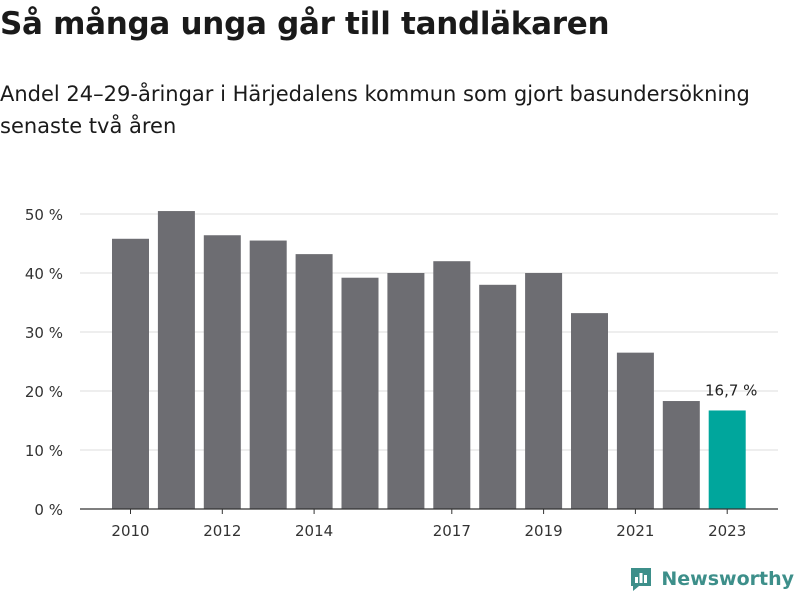 The height and width of the screenshot is (600, 800). What do you see at coordinates (305, 24) in the screenshot?
I see `chart-title: Så många unga går till tandläkaren` at bounding box center [305, 24].